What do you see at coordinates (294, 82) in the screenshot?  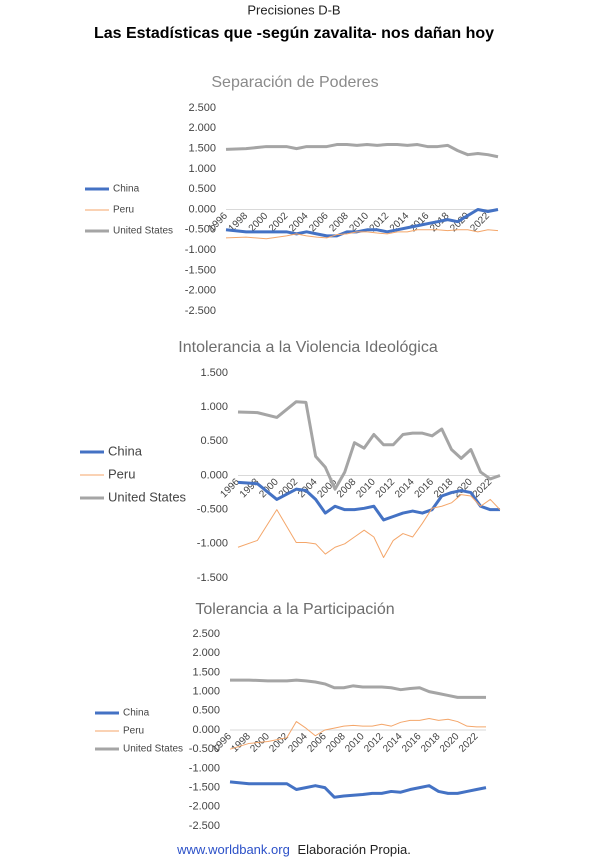 I see `chart-title: Separación de Poderes` at bounding box center [294, 82].